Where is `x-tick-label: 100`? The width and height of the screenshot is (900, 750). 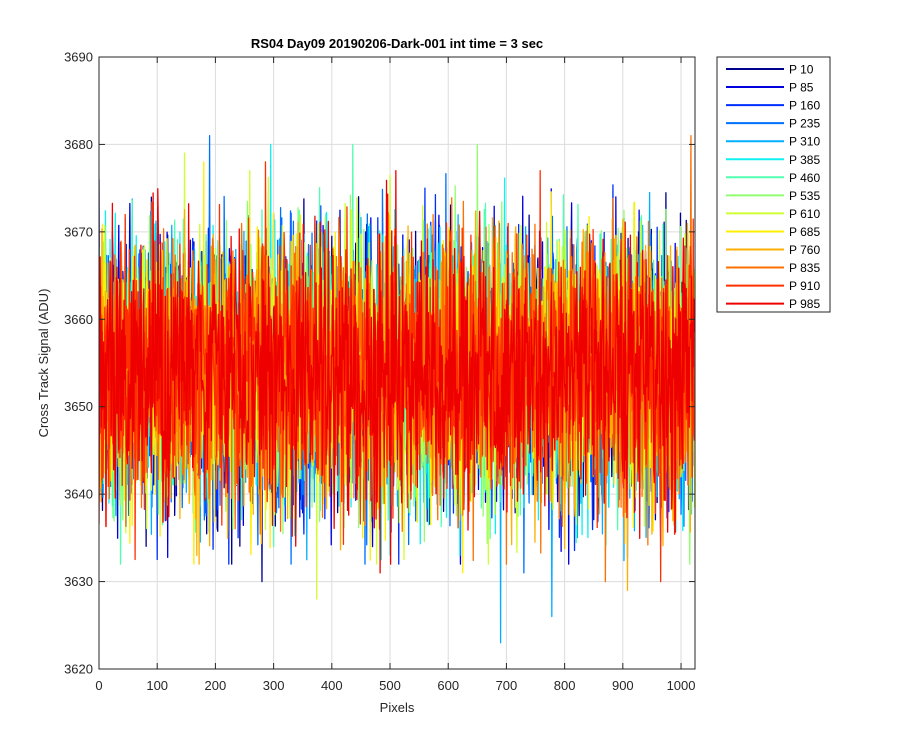 x-tick-label: 100 is located at coordinates (157, 685).